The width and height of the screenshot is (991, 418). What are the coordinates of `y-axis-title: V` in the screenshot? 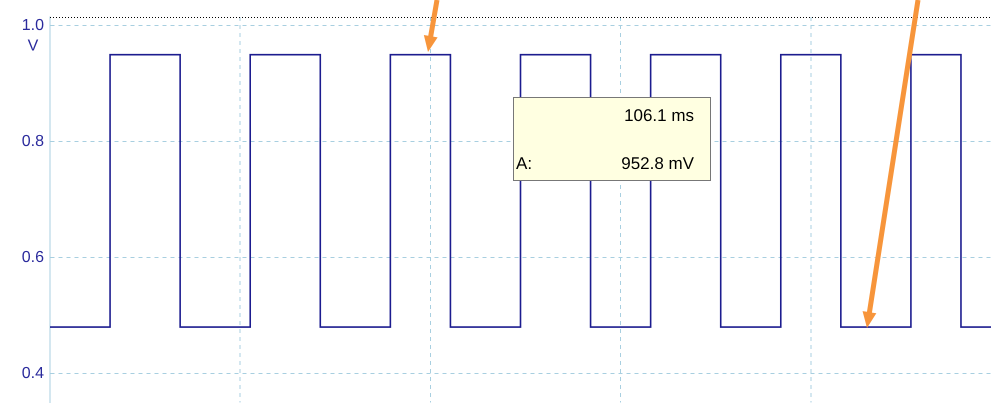 It's located at (33, 45).